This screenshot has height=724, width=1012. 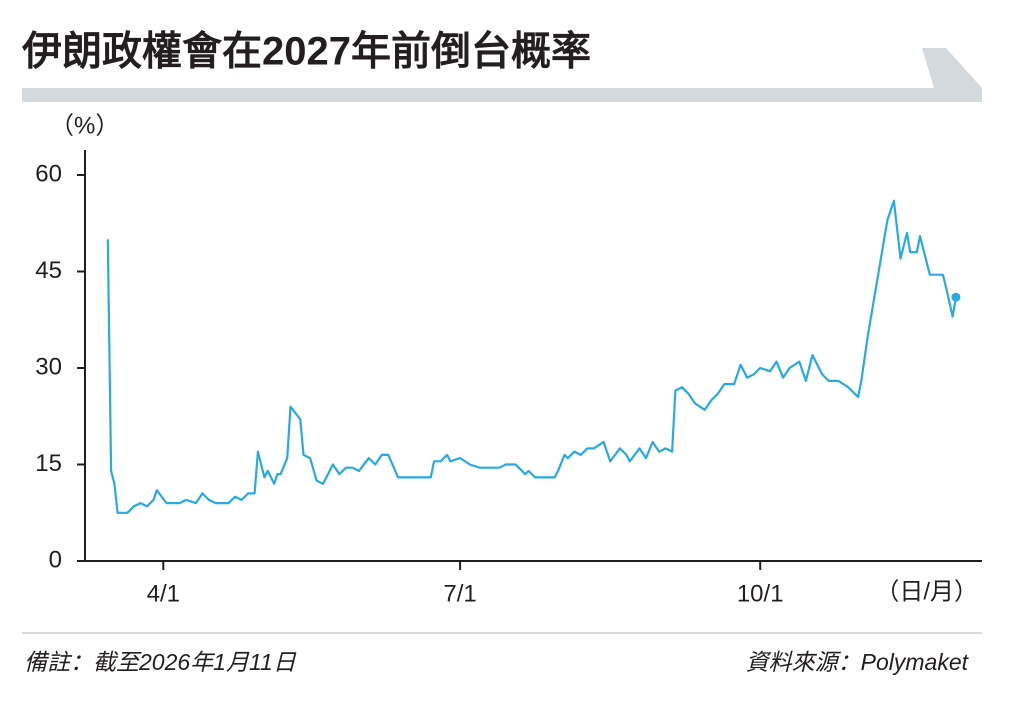 I want to click on y-tick-label: 60, so click(x=48, y=173).